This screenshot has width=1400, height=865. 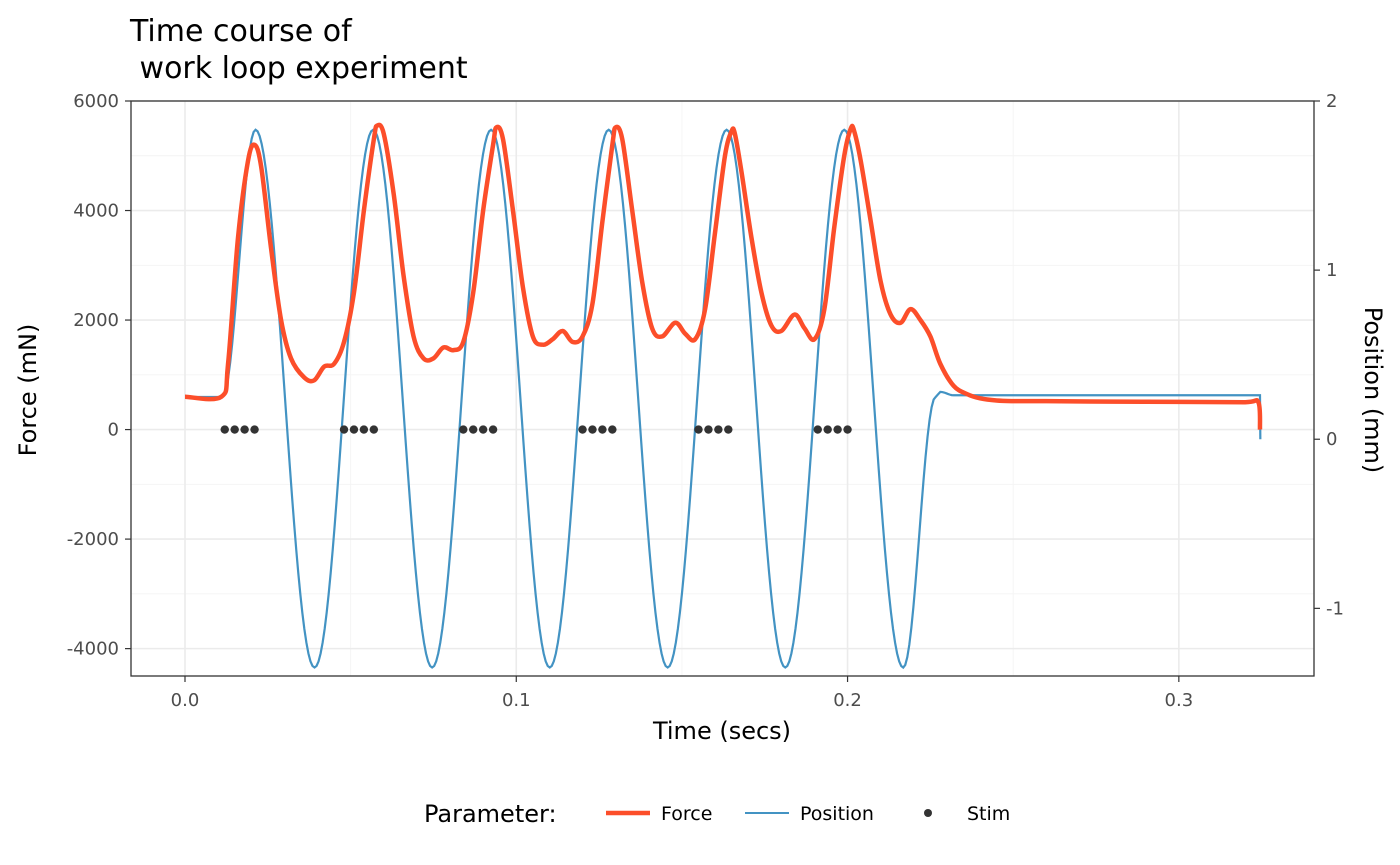 I want to click on y-tick-label: 0, so click(x=113, y=430).